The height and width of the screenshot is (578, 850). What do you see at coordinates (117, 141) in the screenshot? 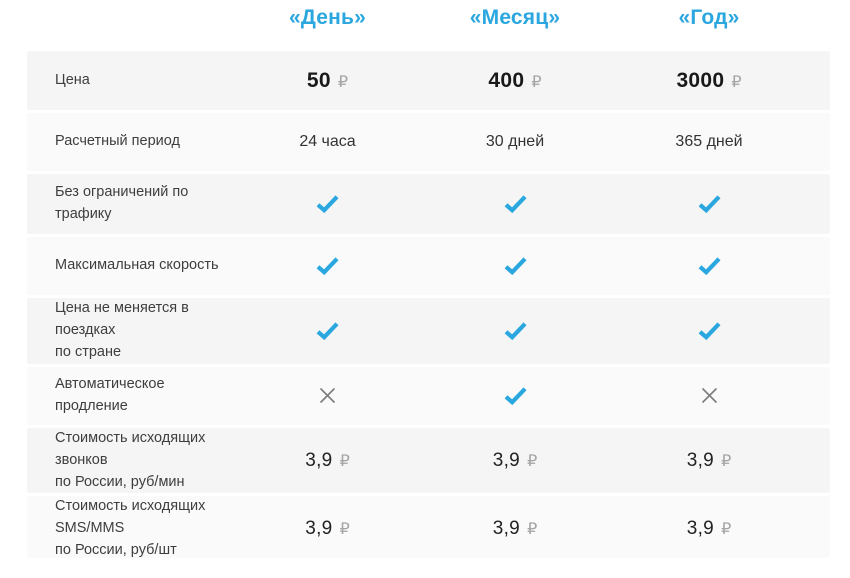
I see `row-label: Расчетный период` at bounding box center [117, 141].